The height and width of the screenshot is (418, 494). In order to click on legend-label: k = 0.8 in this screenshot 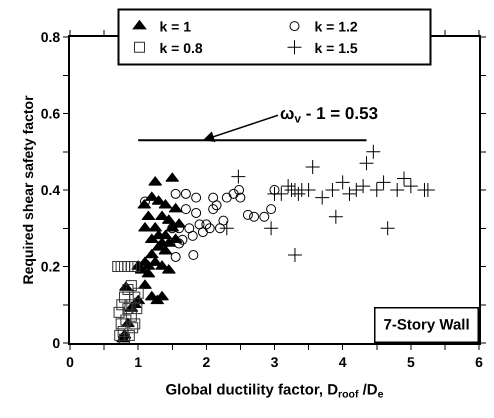, I will do `click(181, 48)`.